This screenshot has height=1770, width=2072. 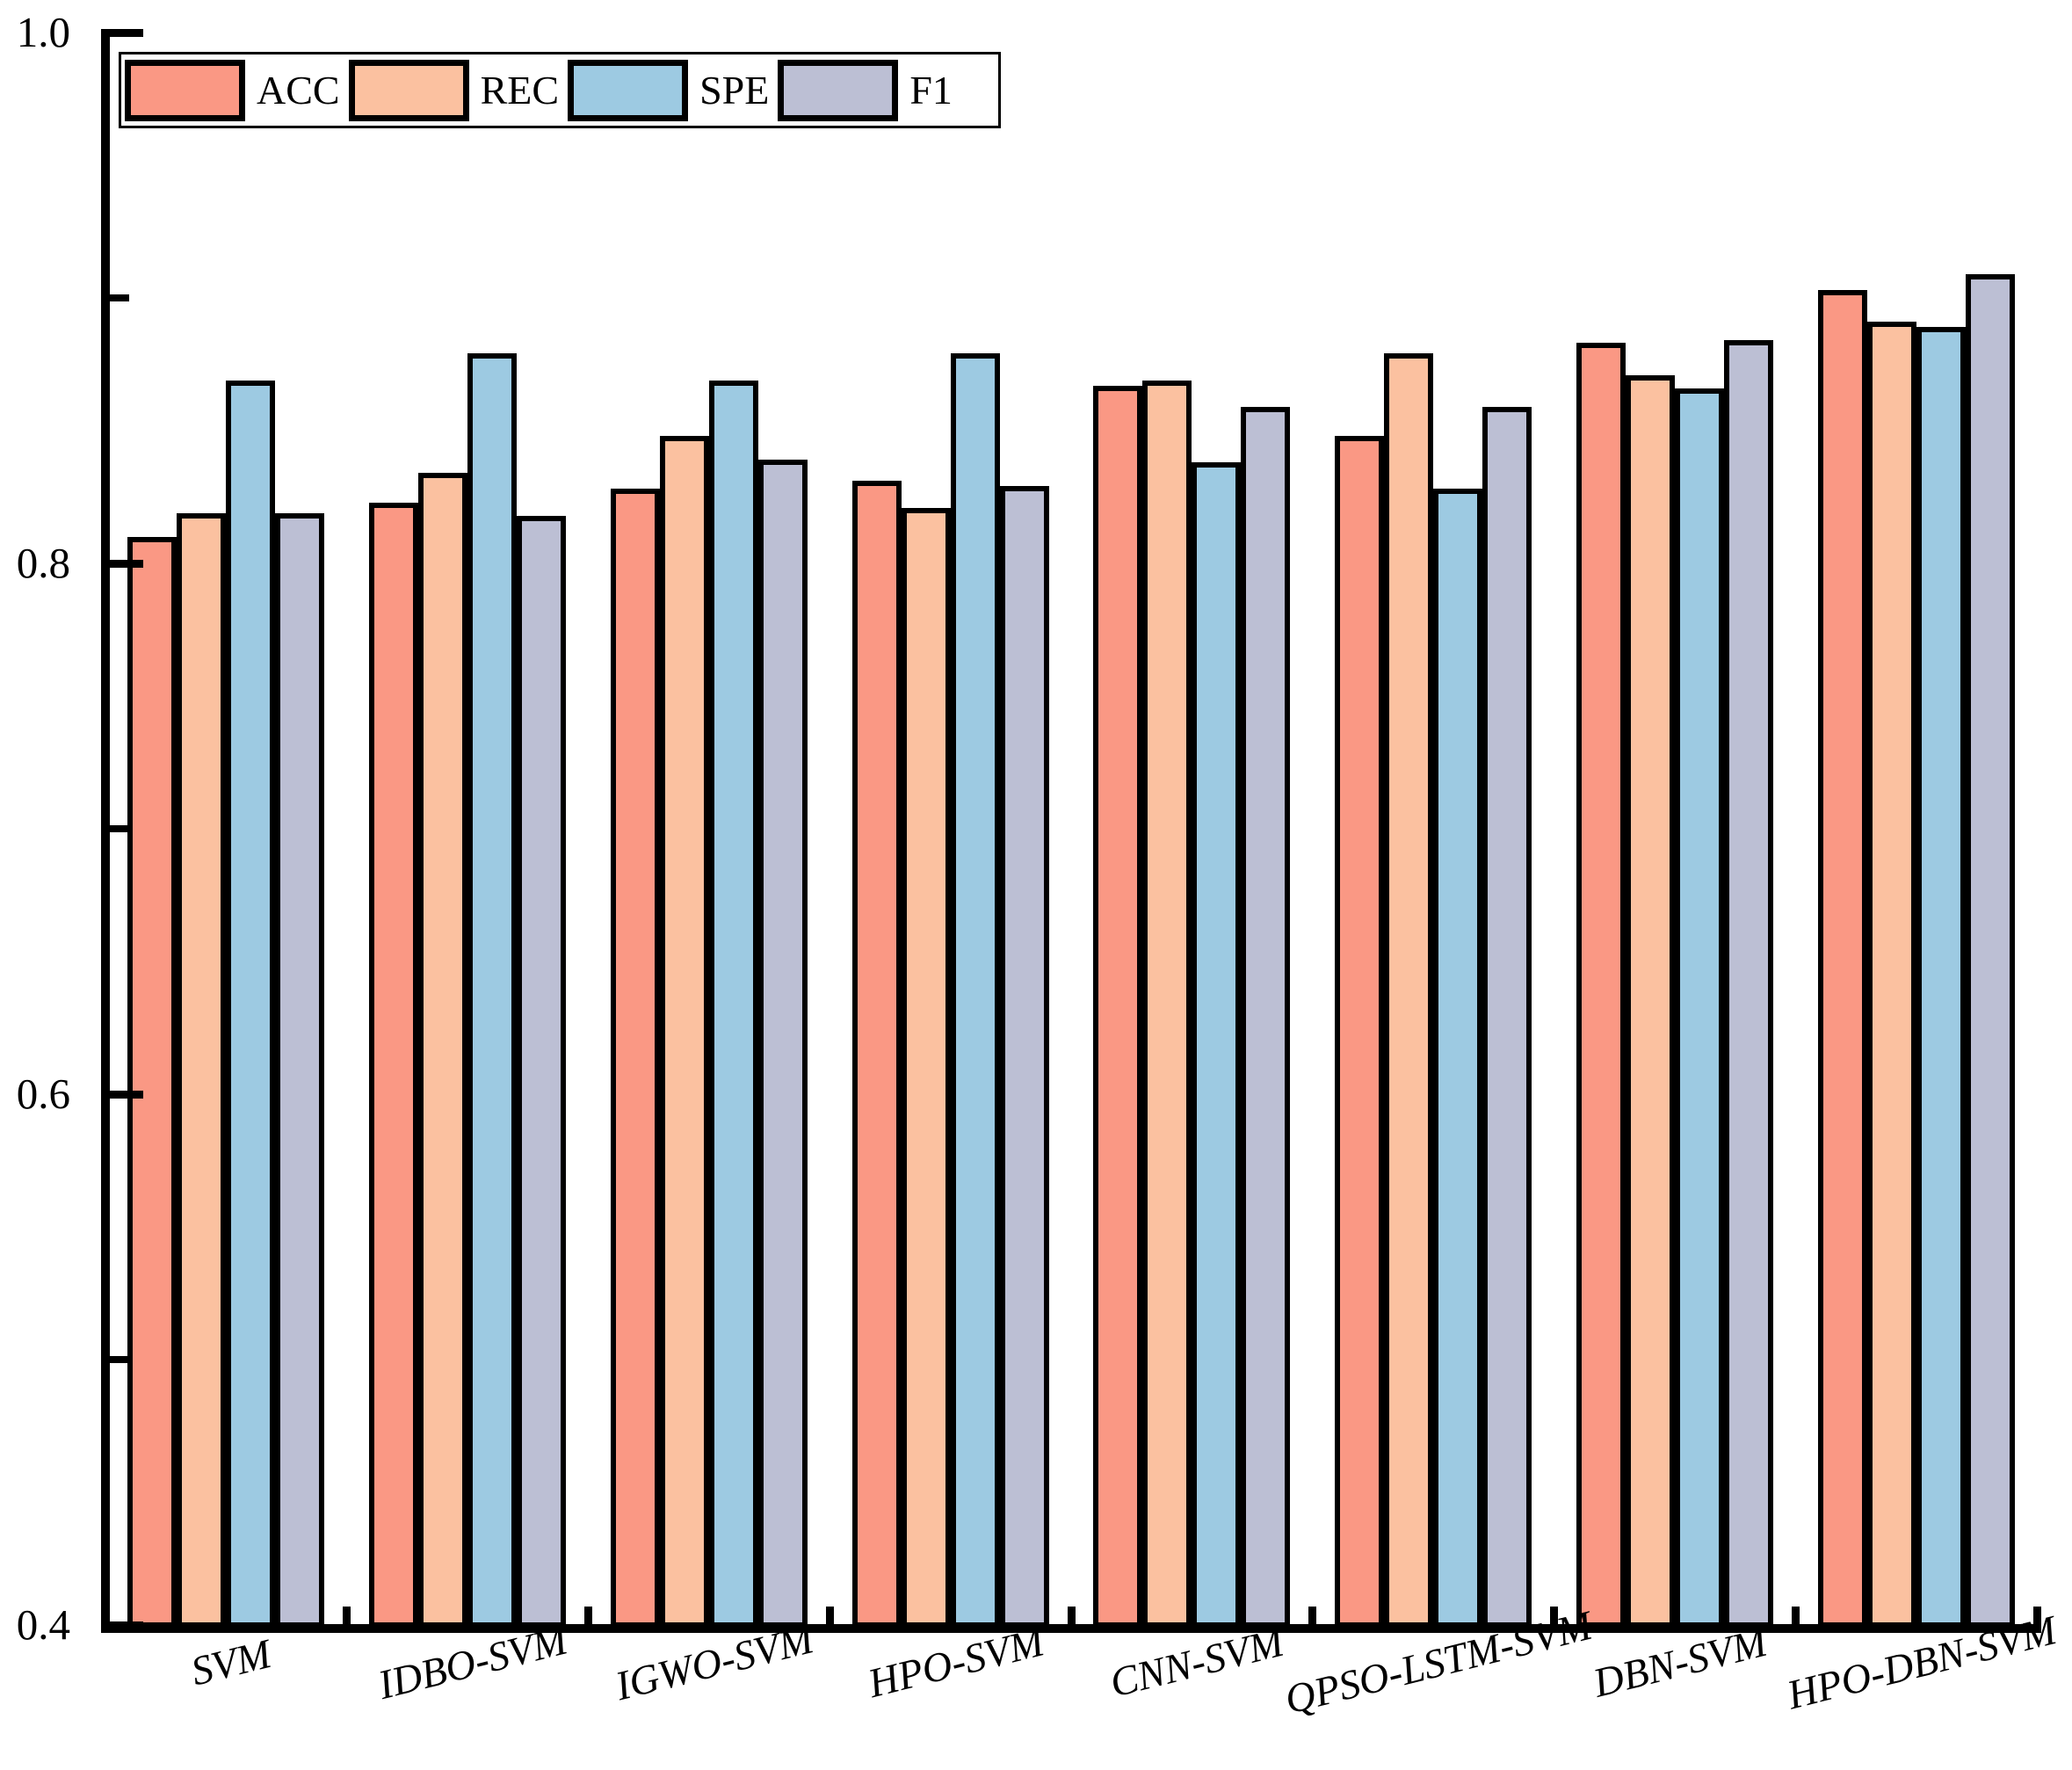 I want to click on legend: ACC REC SPE F1, so click(x=560, y=90).